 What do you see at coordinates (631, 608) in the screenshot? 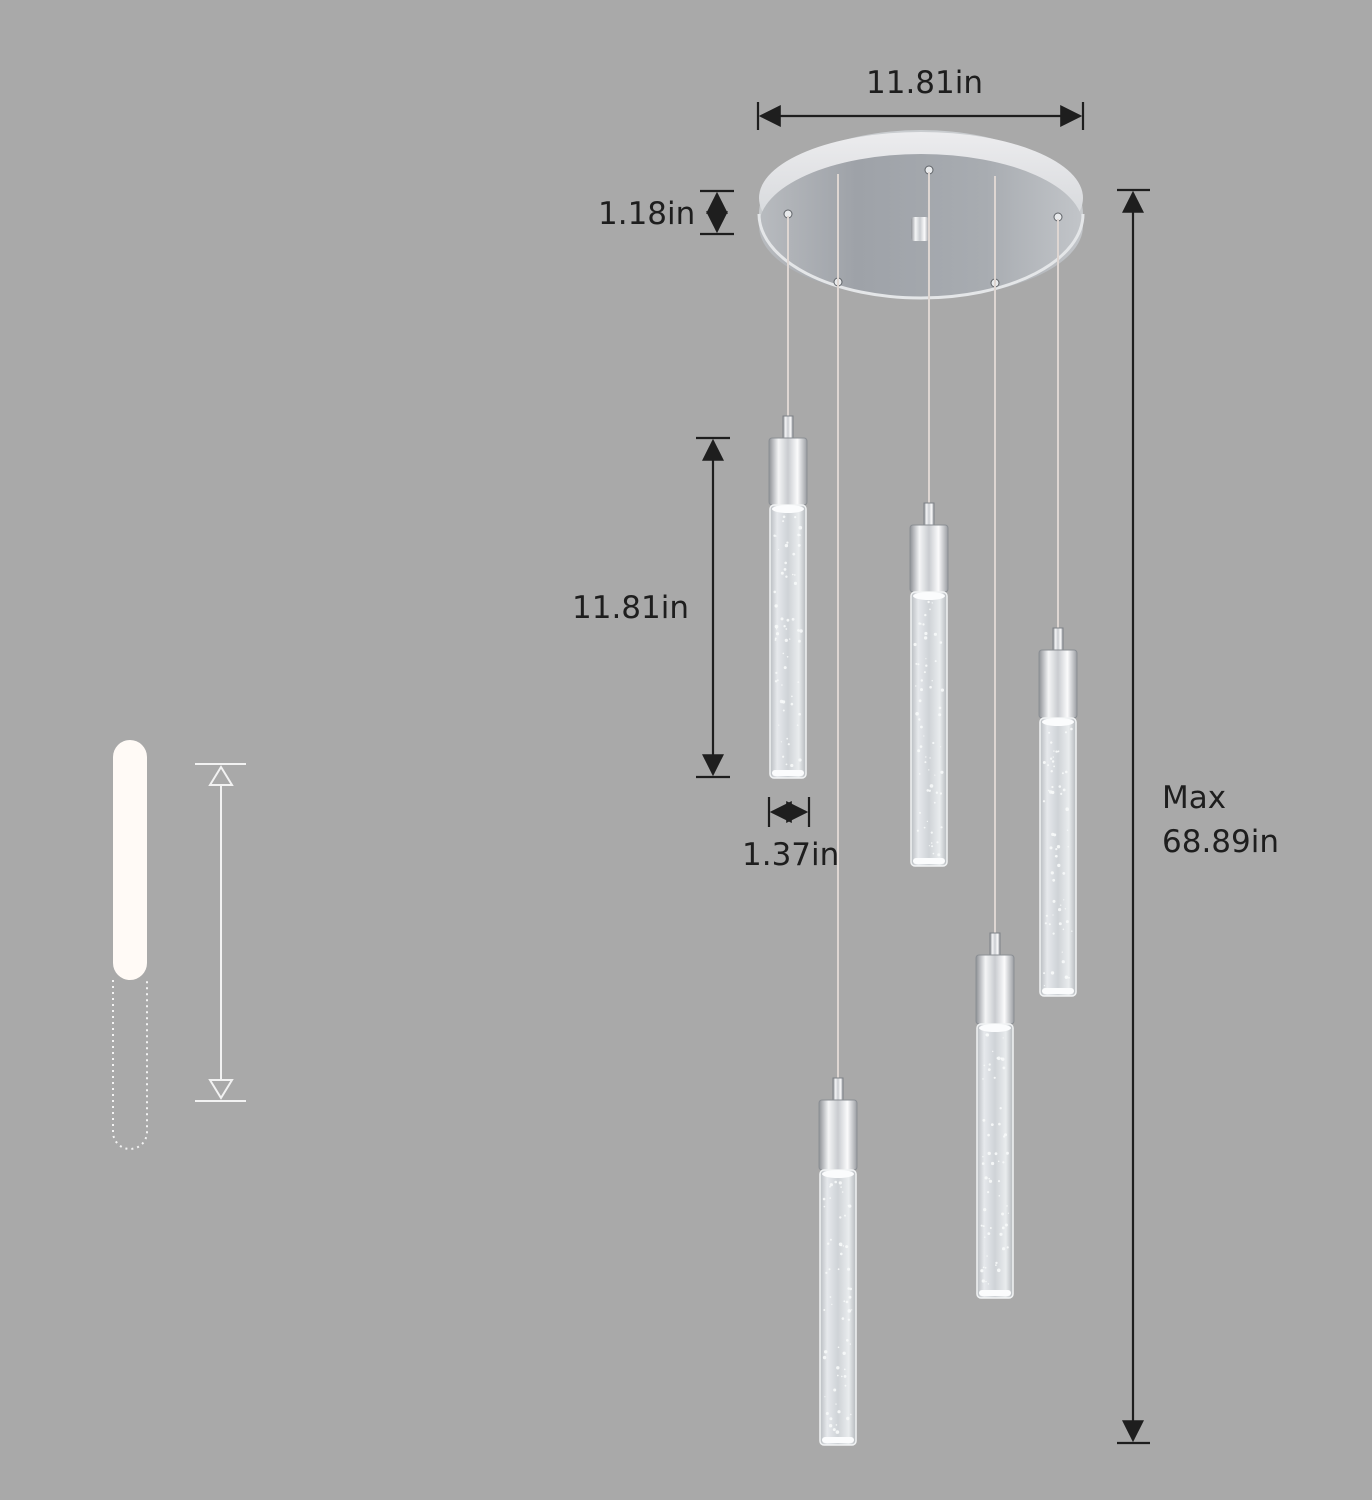
I see `pendant-length-label: 11.81in` at bounding box center [631, 608].